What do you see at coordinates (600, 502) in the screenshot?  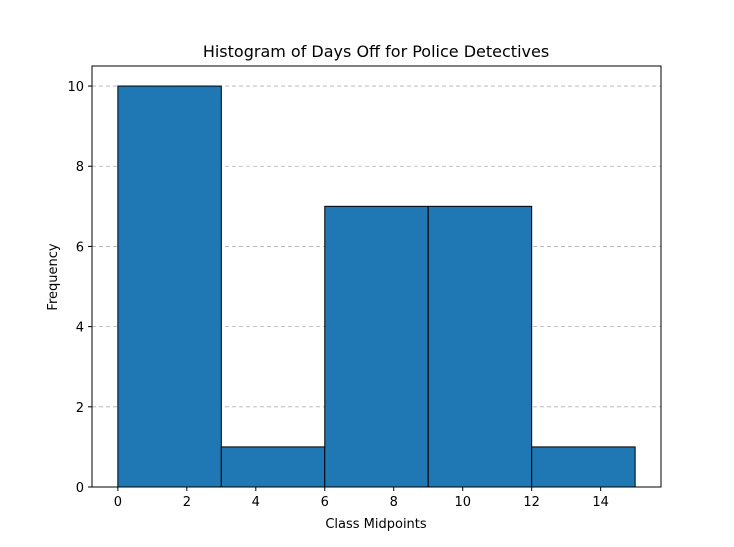 I see `x-tick-label-7: 14` at bounding box center [600, 502].